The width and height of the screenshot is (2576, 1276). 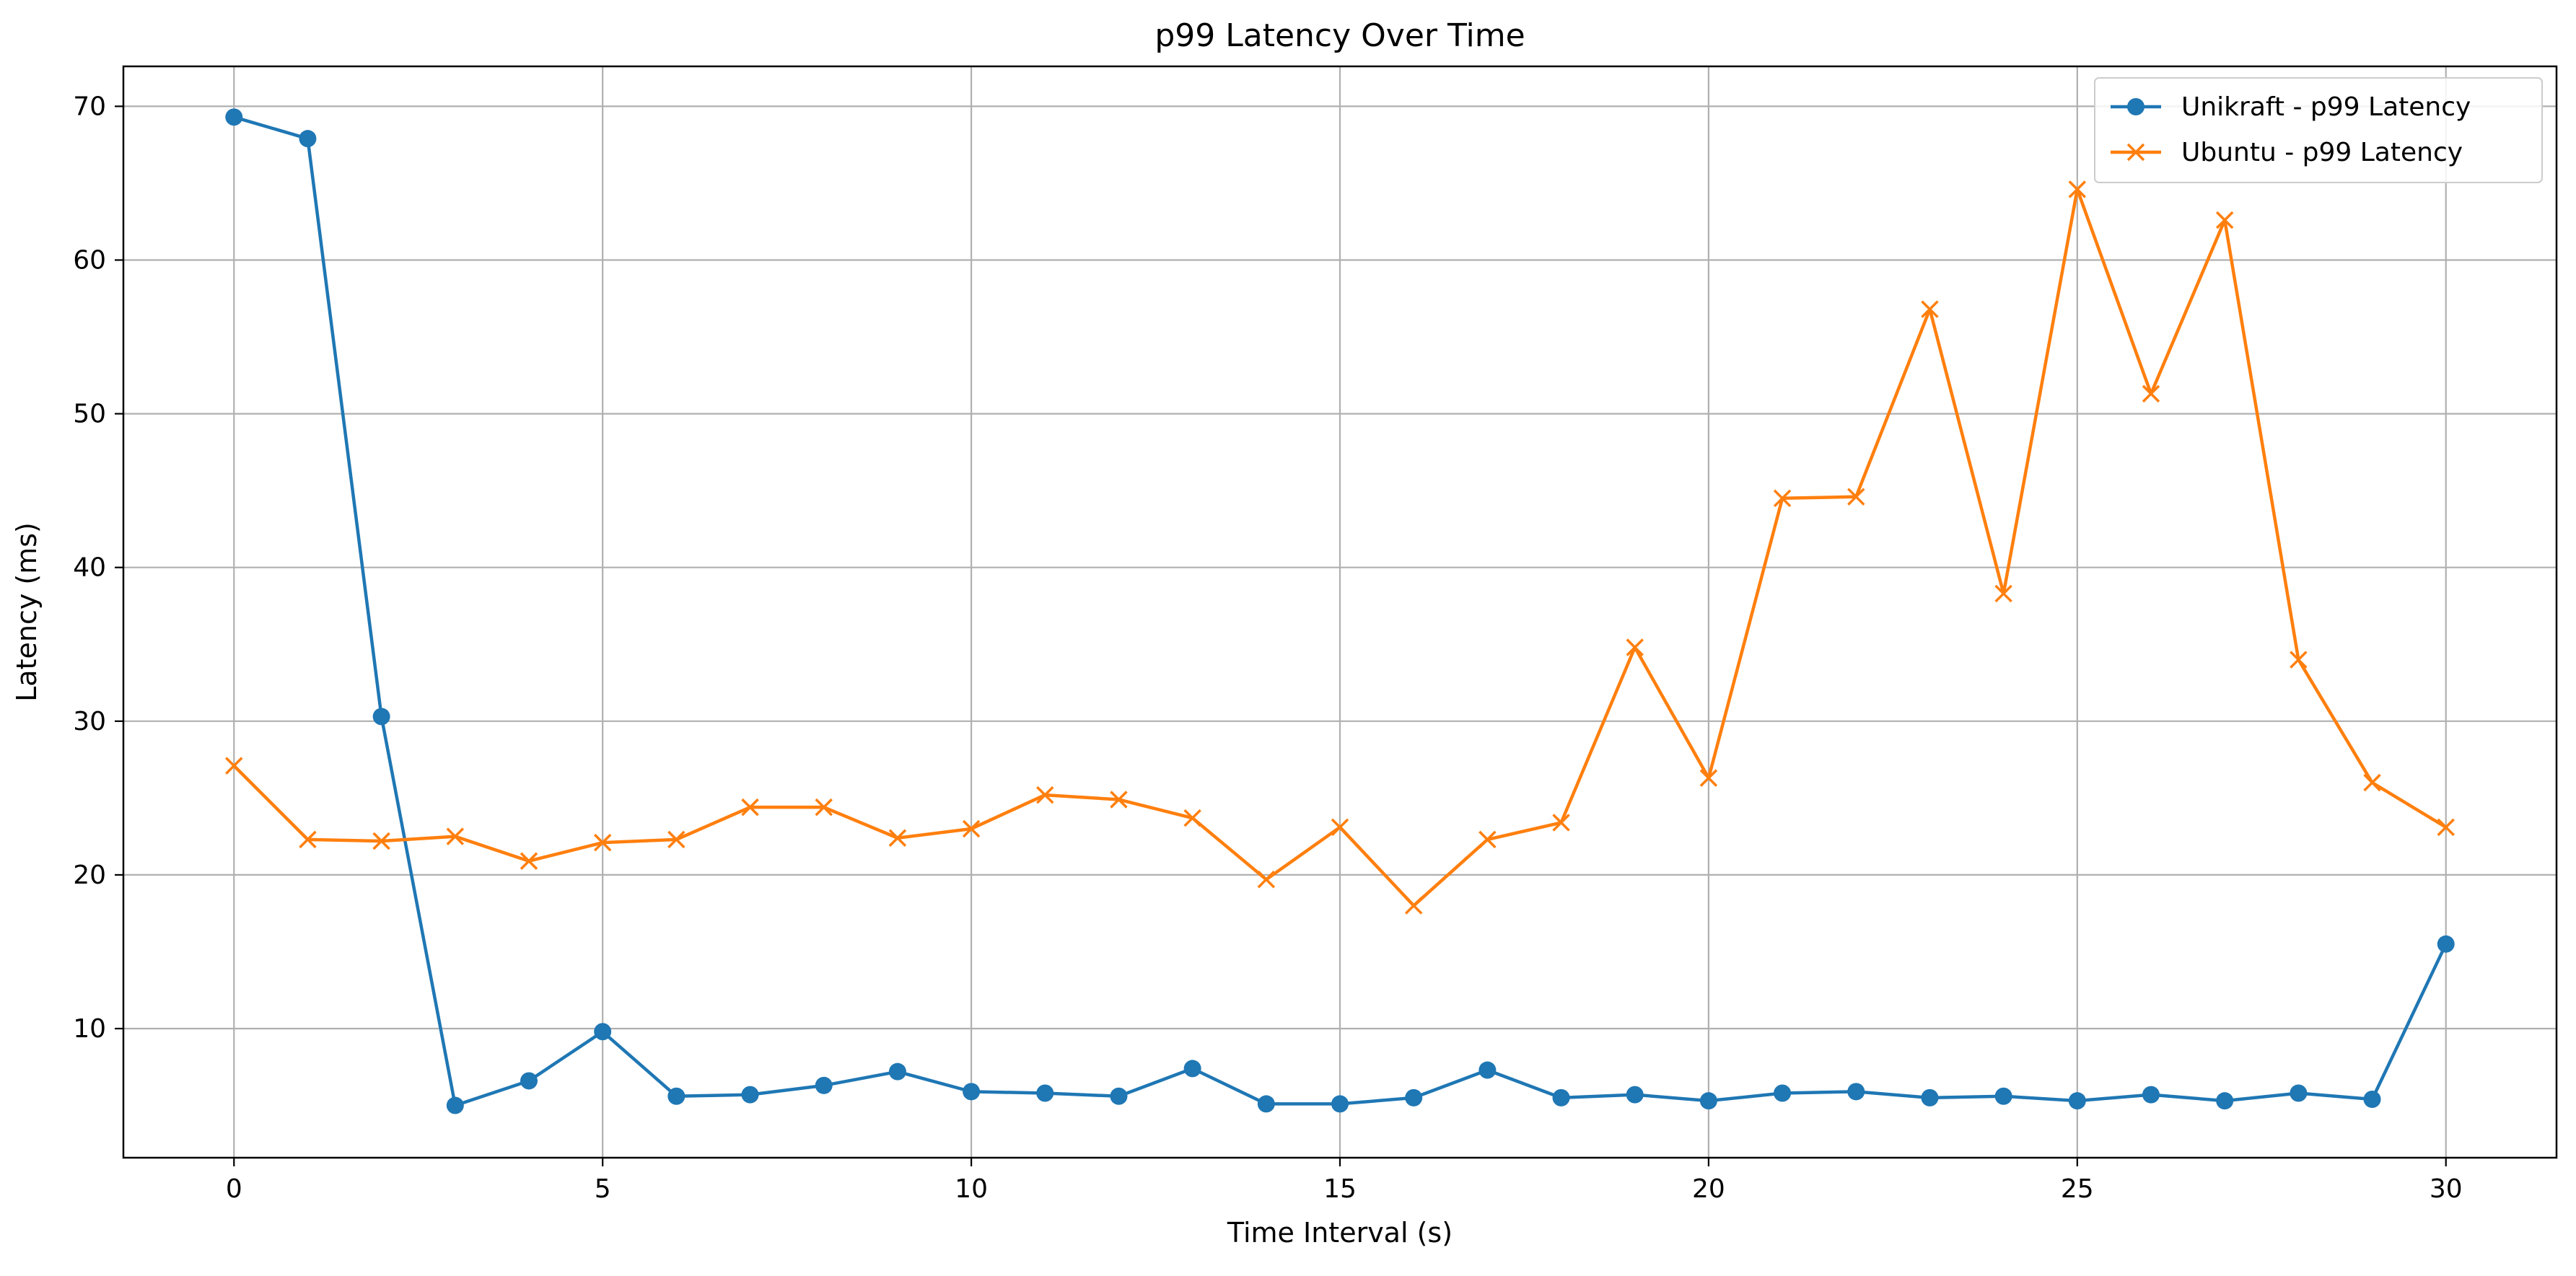 I want to click on x-tick-label: 25, so click(x=2077, y=1189).